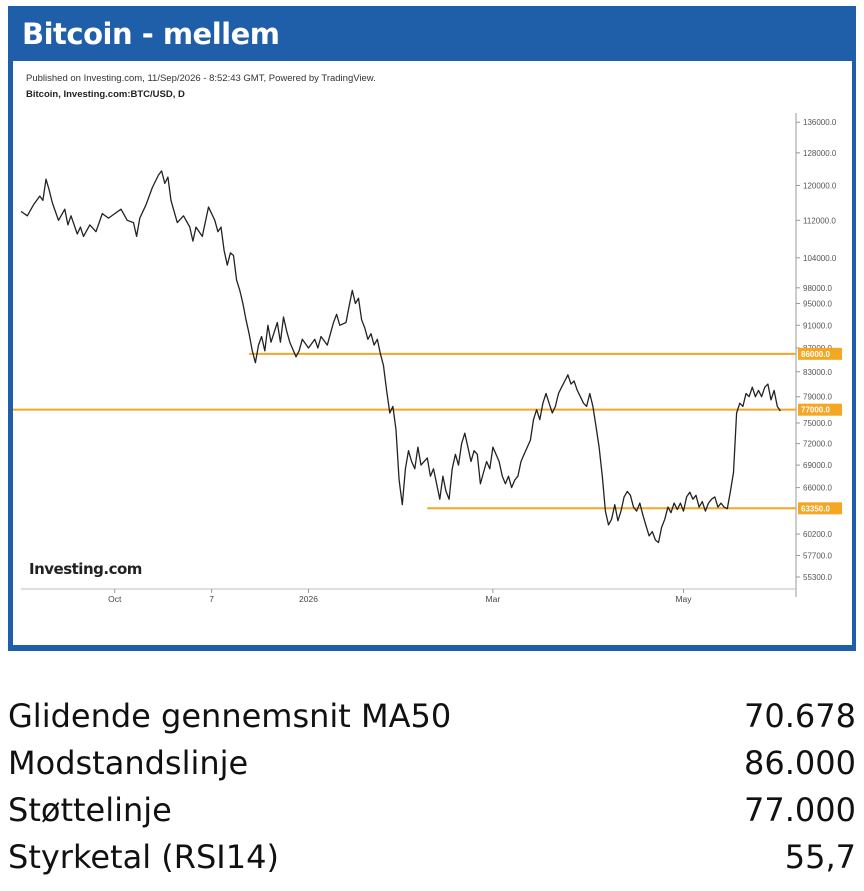 The height and width of the screenshot is (891, 864). Describe the element at coordinates (408, 596) in the screenshot. I see `x-axis: Oct72026MarMayJulSep` at that location.